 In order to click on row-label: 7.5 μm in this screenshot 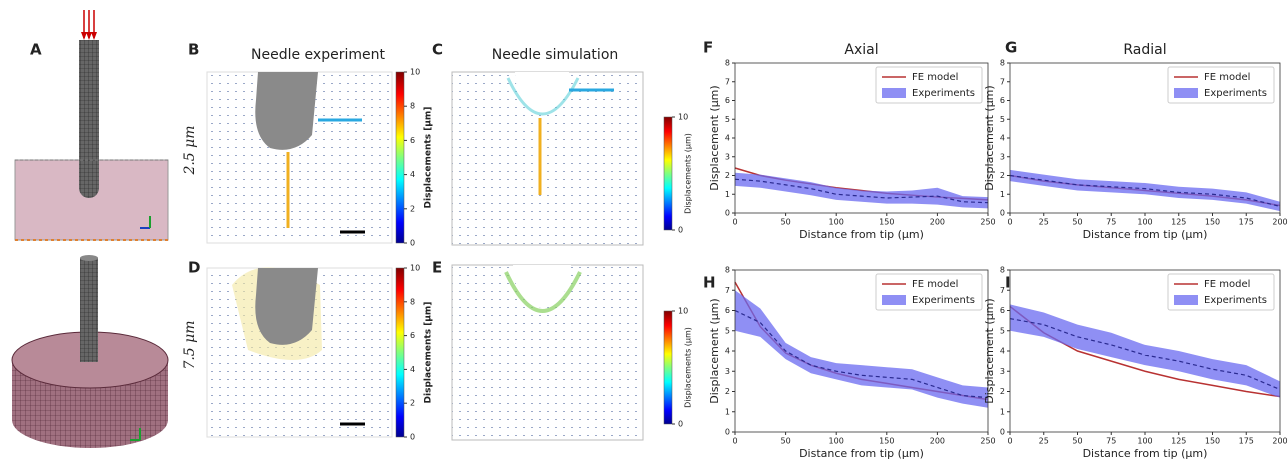, I will do `click(190, 344)`.